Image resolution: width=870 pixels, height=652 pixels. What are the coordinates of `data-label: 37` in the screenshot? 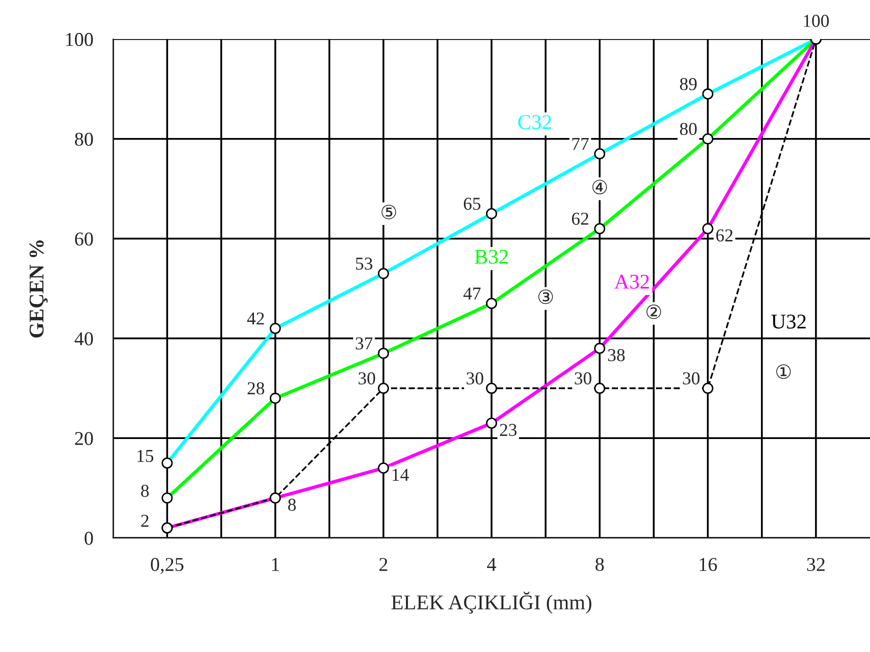 It's located at (364, 343).